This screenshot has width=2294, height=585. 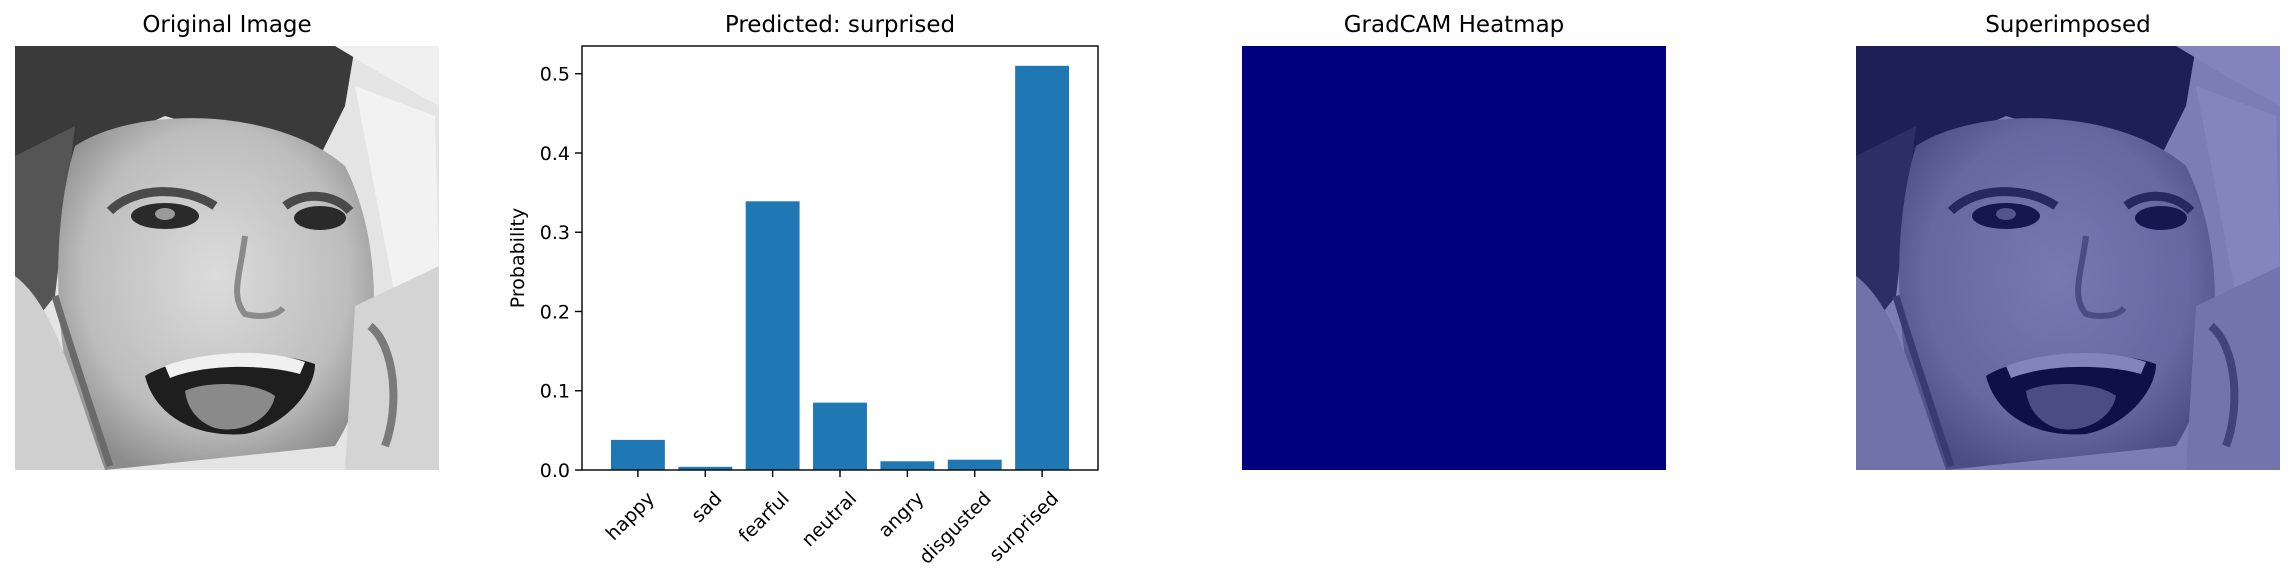 I want to click on y-axis-ticks: 0.0 0.1 0.2 0.3 0.4 0.5, so click(x=561, y=273).